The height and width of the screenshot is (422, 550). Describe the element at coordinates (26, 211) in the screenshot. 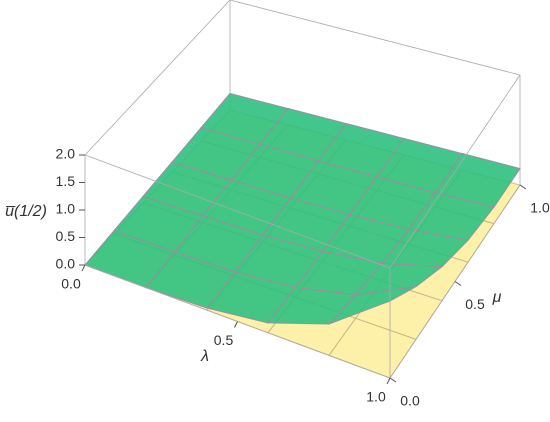

I see `z-axis-label: u̅(1/2)` at that location.